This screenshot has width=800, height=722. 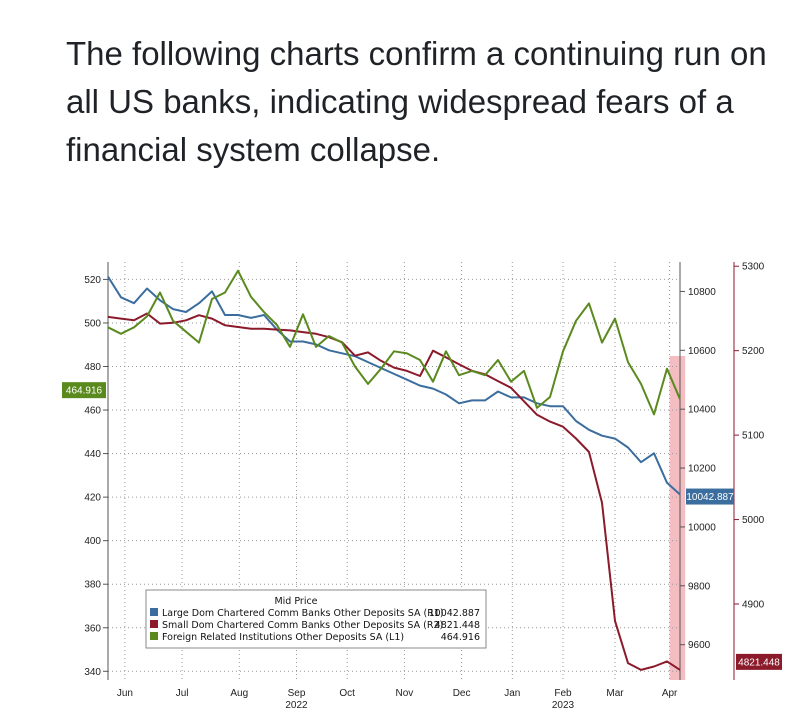 I want to click on green-last-value-bg, so click(x=84, y=390).